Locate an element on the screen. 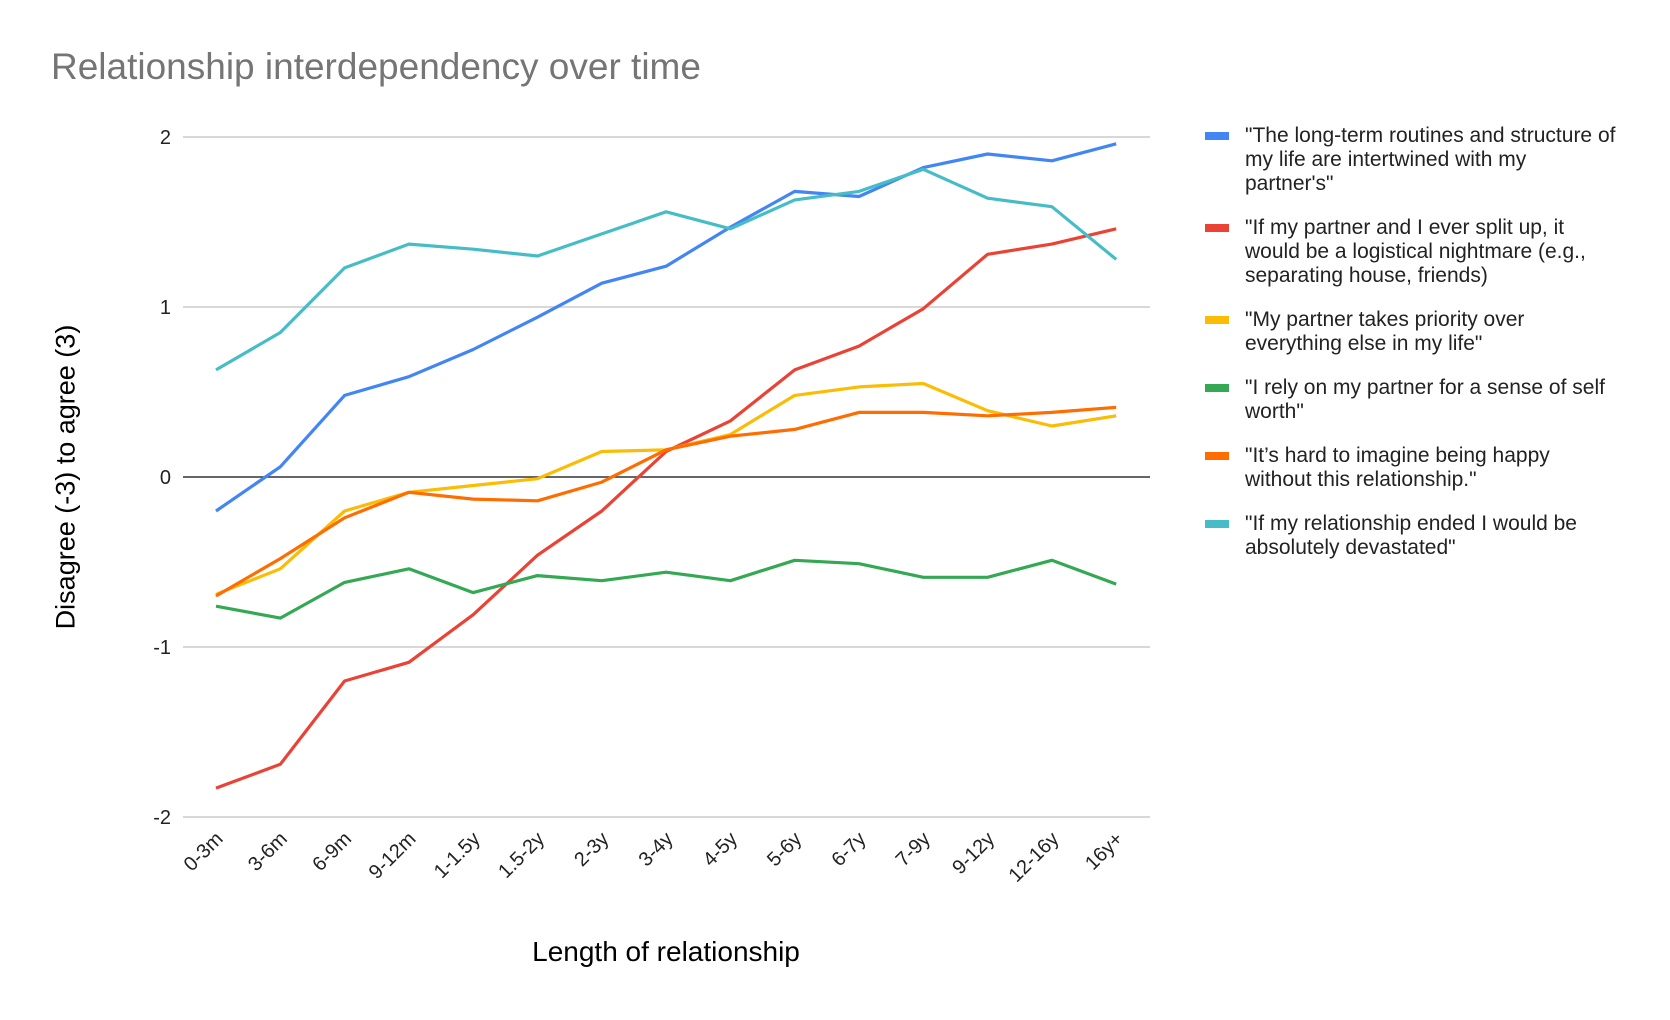 The height and width of the screenshot is (1020, 1670). x-tick-label: 12-16y is located at coordinates (1034, 857).